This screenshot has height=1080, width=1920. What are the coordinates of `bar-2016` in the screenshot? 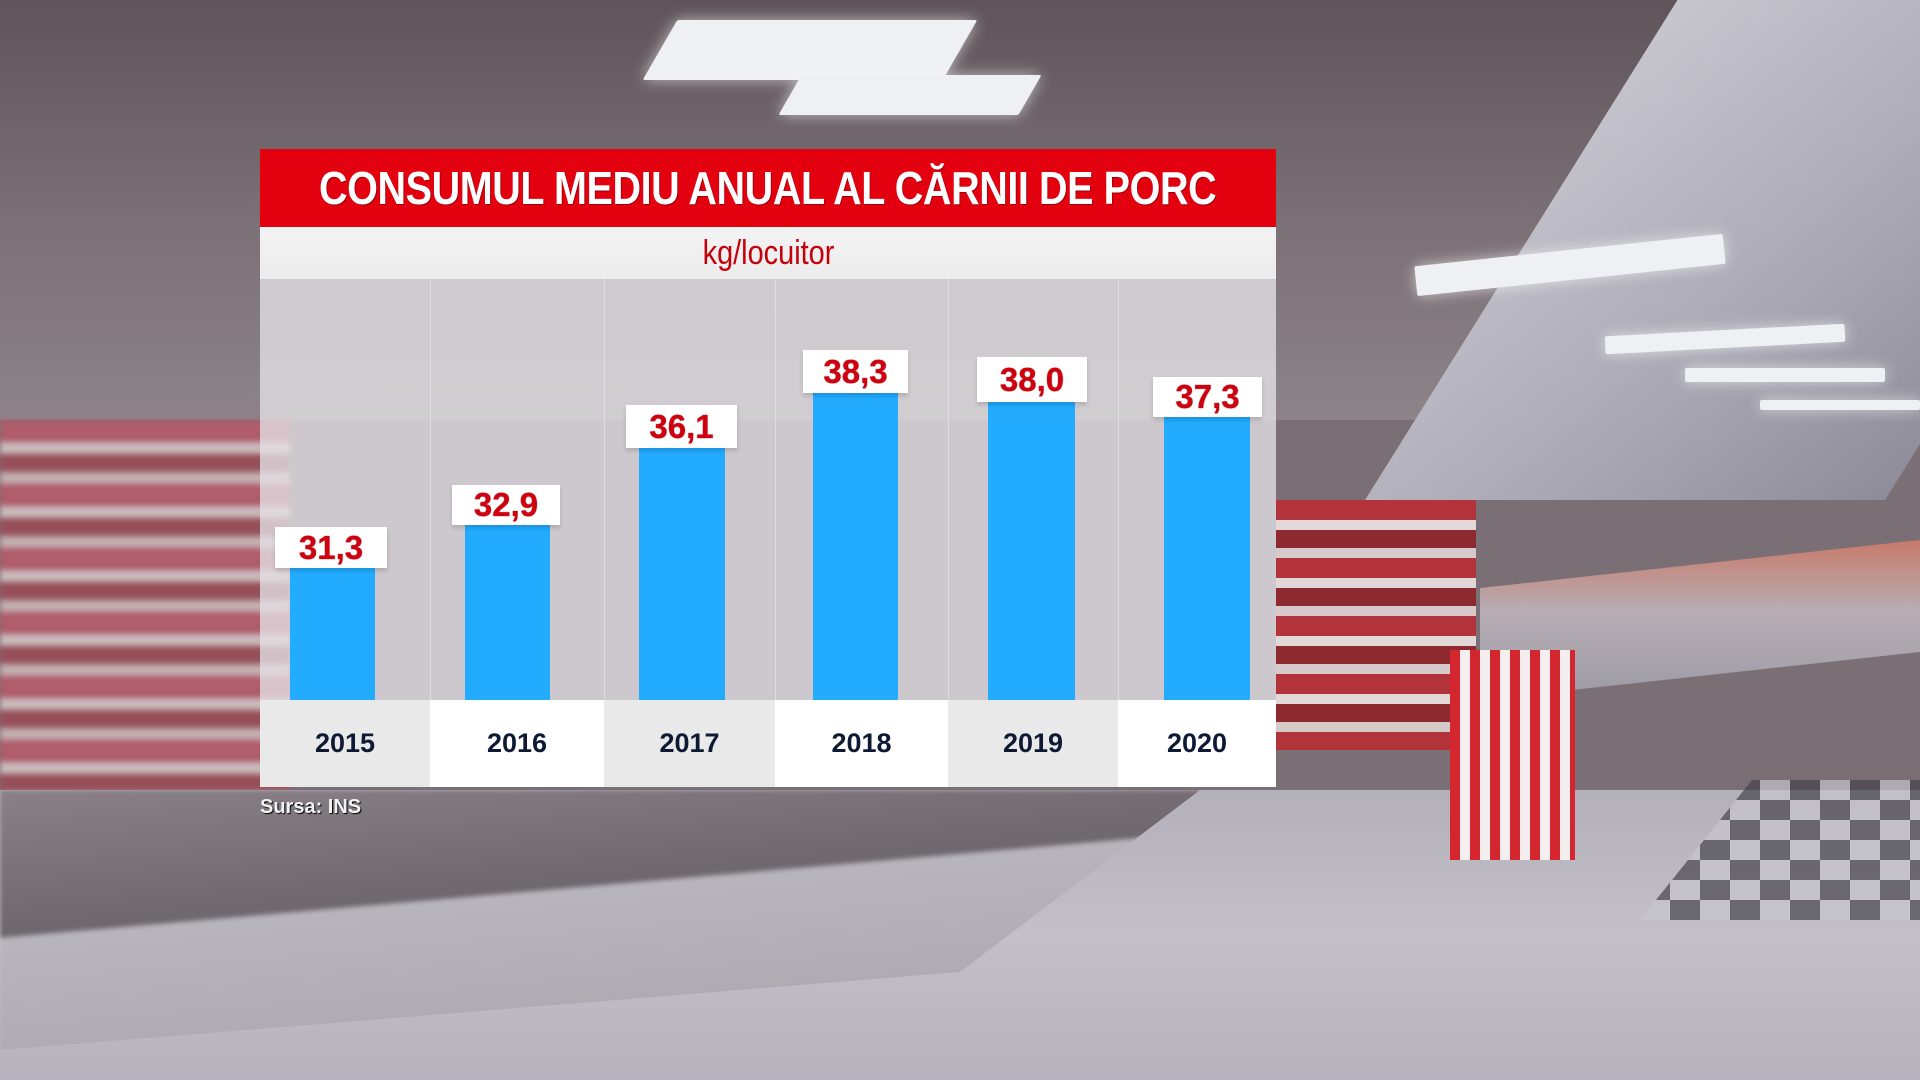 It's located at (507, 612).